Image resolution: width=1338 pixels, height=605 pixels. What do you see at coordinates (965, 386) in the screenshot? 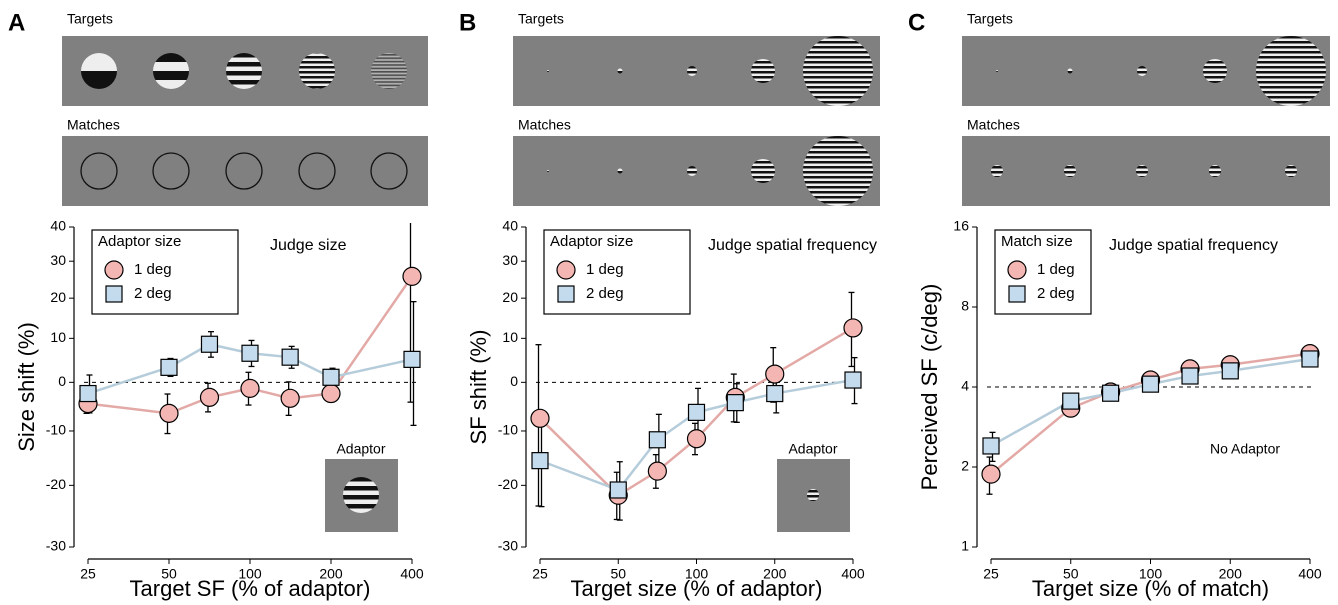
I see `y-tick-label: 4` at bounding box center [965, 386].